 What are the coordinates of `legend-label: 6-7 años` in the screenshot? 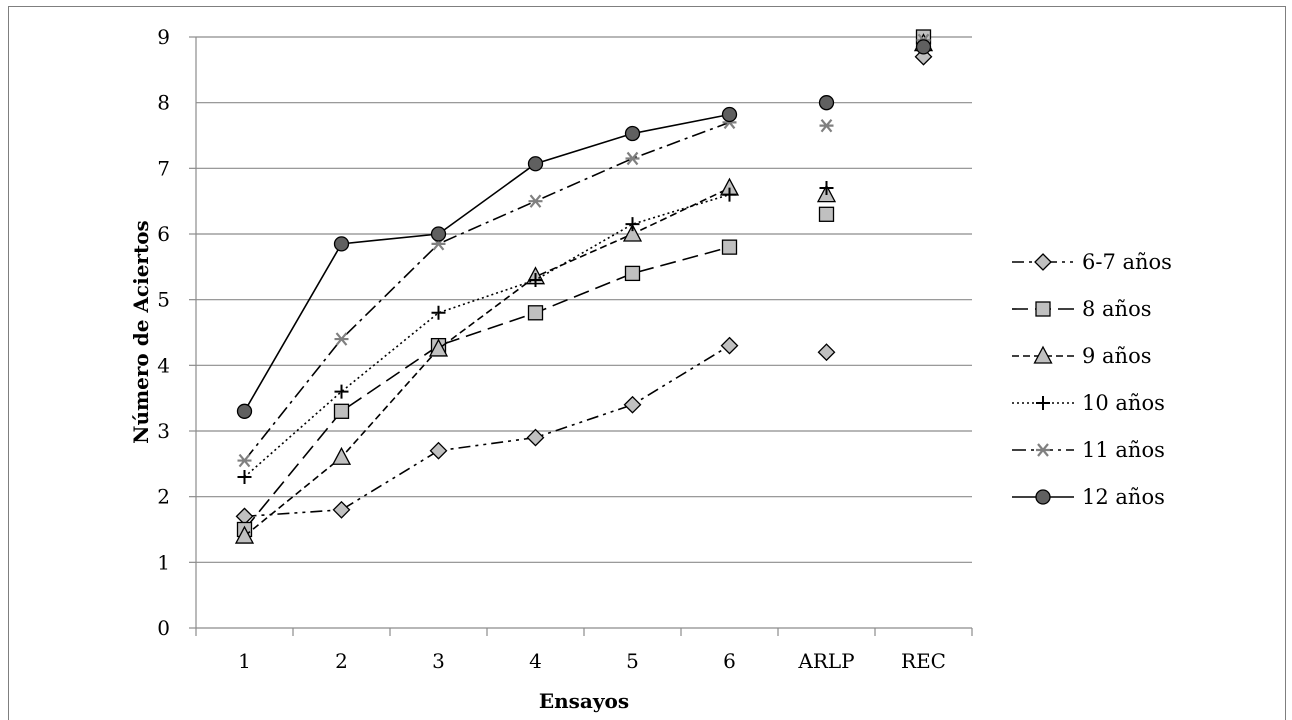 It's located at (1127, 262).